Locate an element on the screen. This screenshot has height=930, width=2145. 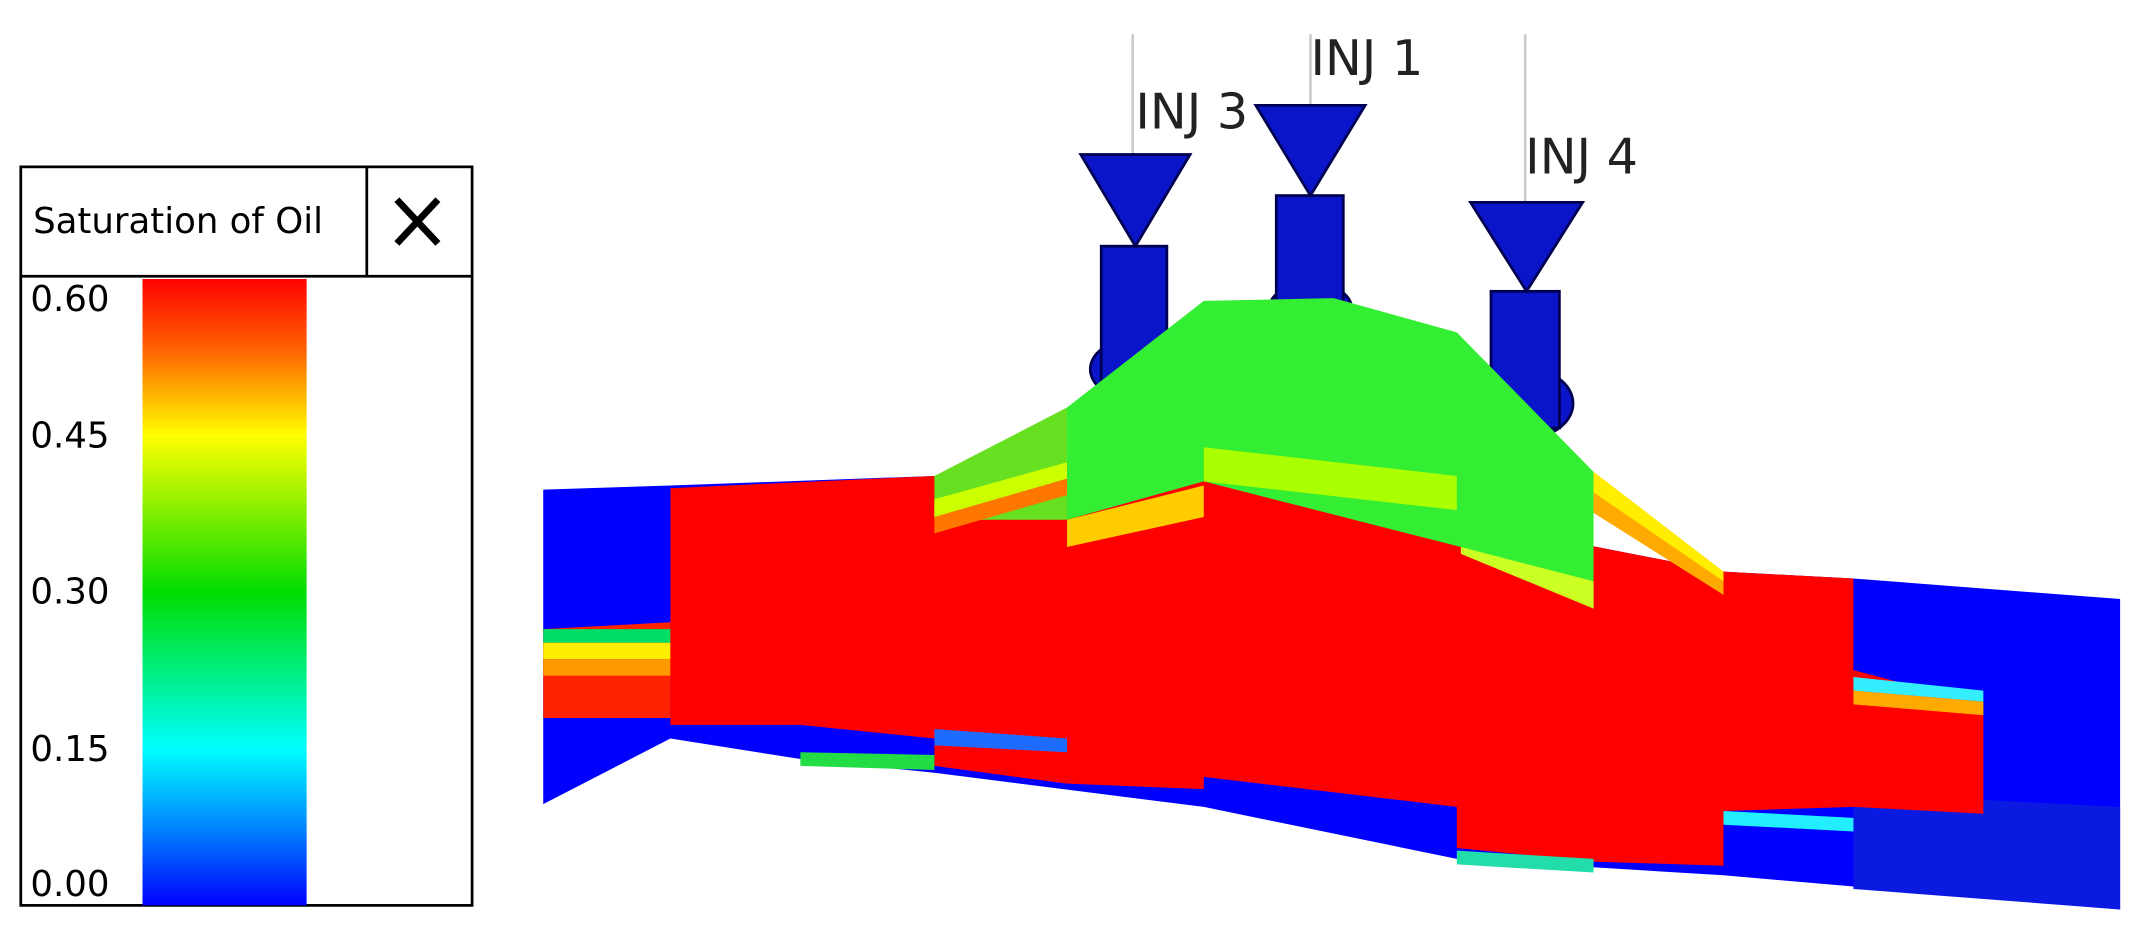
legend-tick-label: 0.15 is located at coordinates (69, 749).